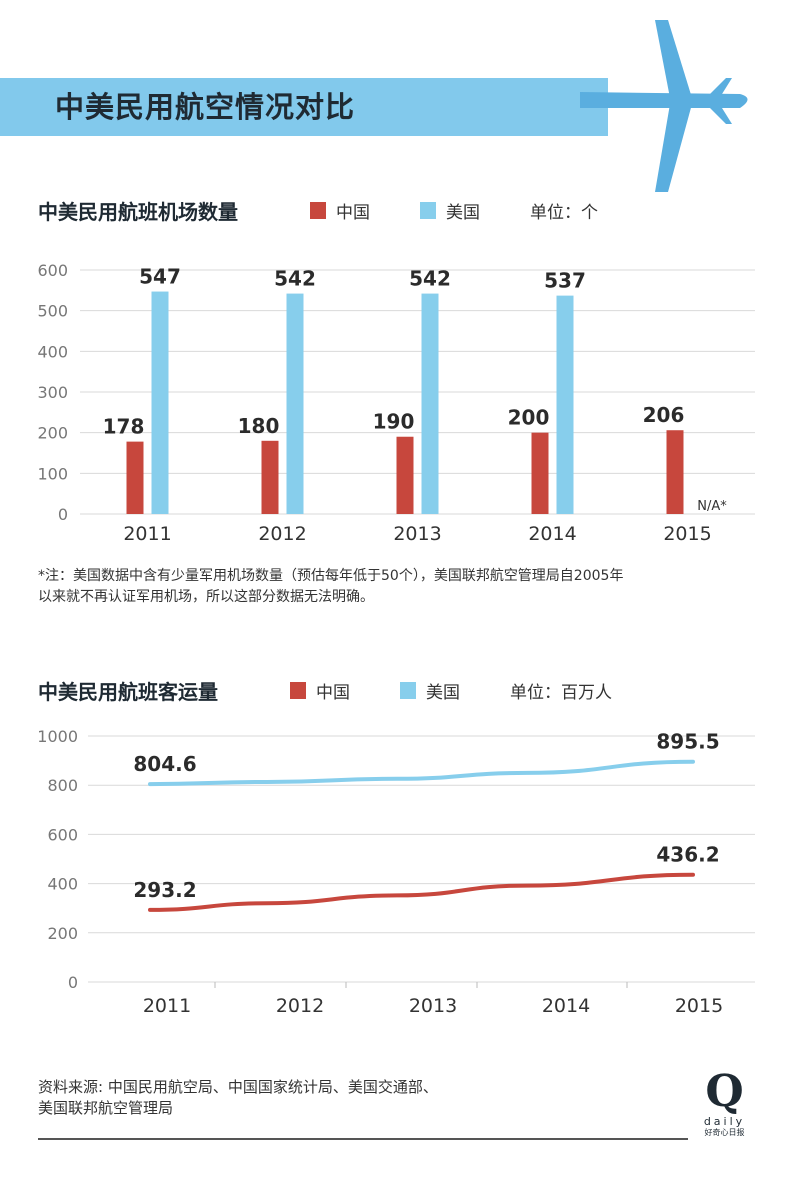  What do you see at coordinates (238, 1087) in the screenshot?
I see `source-line-1: 资料来源: 中国民用航空局、中国国家统计局、美国交通部、` at bounding box center [238, 1087].